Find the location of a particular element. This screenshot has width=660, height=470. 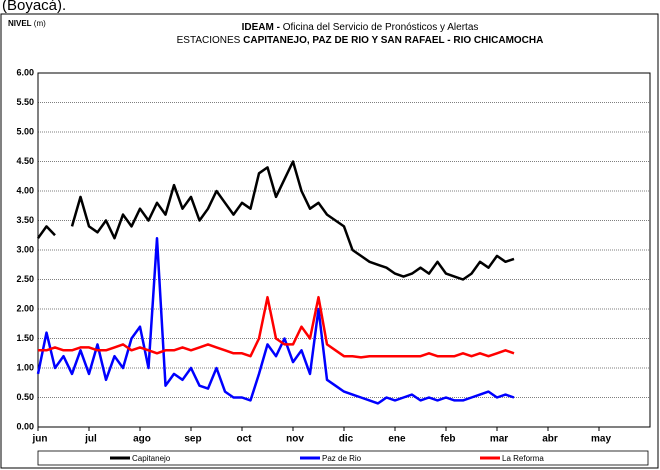

title-part: IDEAM - is located at coordinates (261, 27).